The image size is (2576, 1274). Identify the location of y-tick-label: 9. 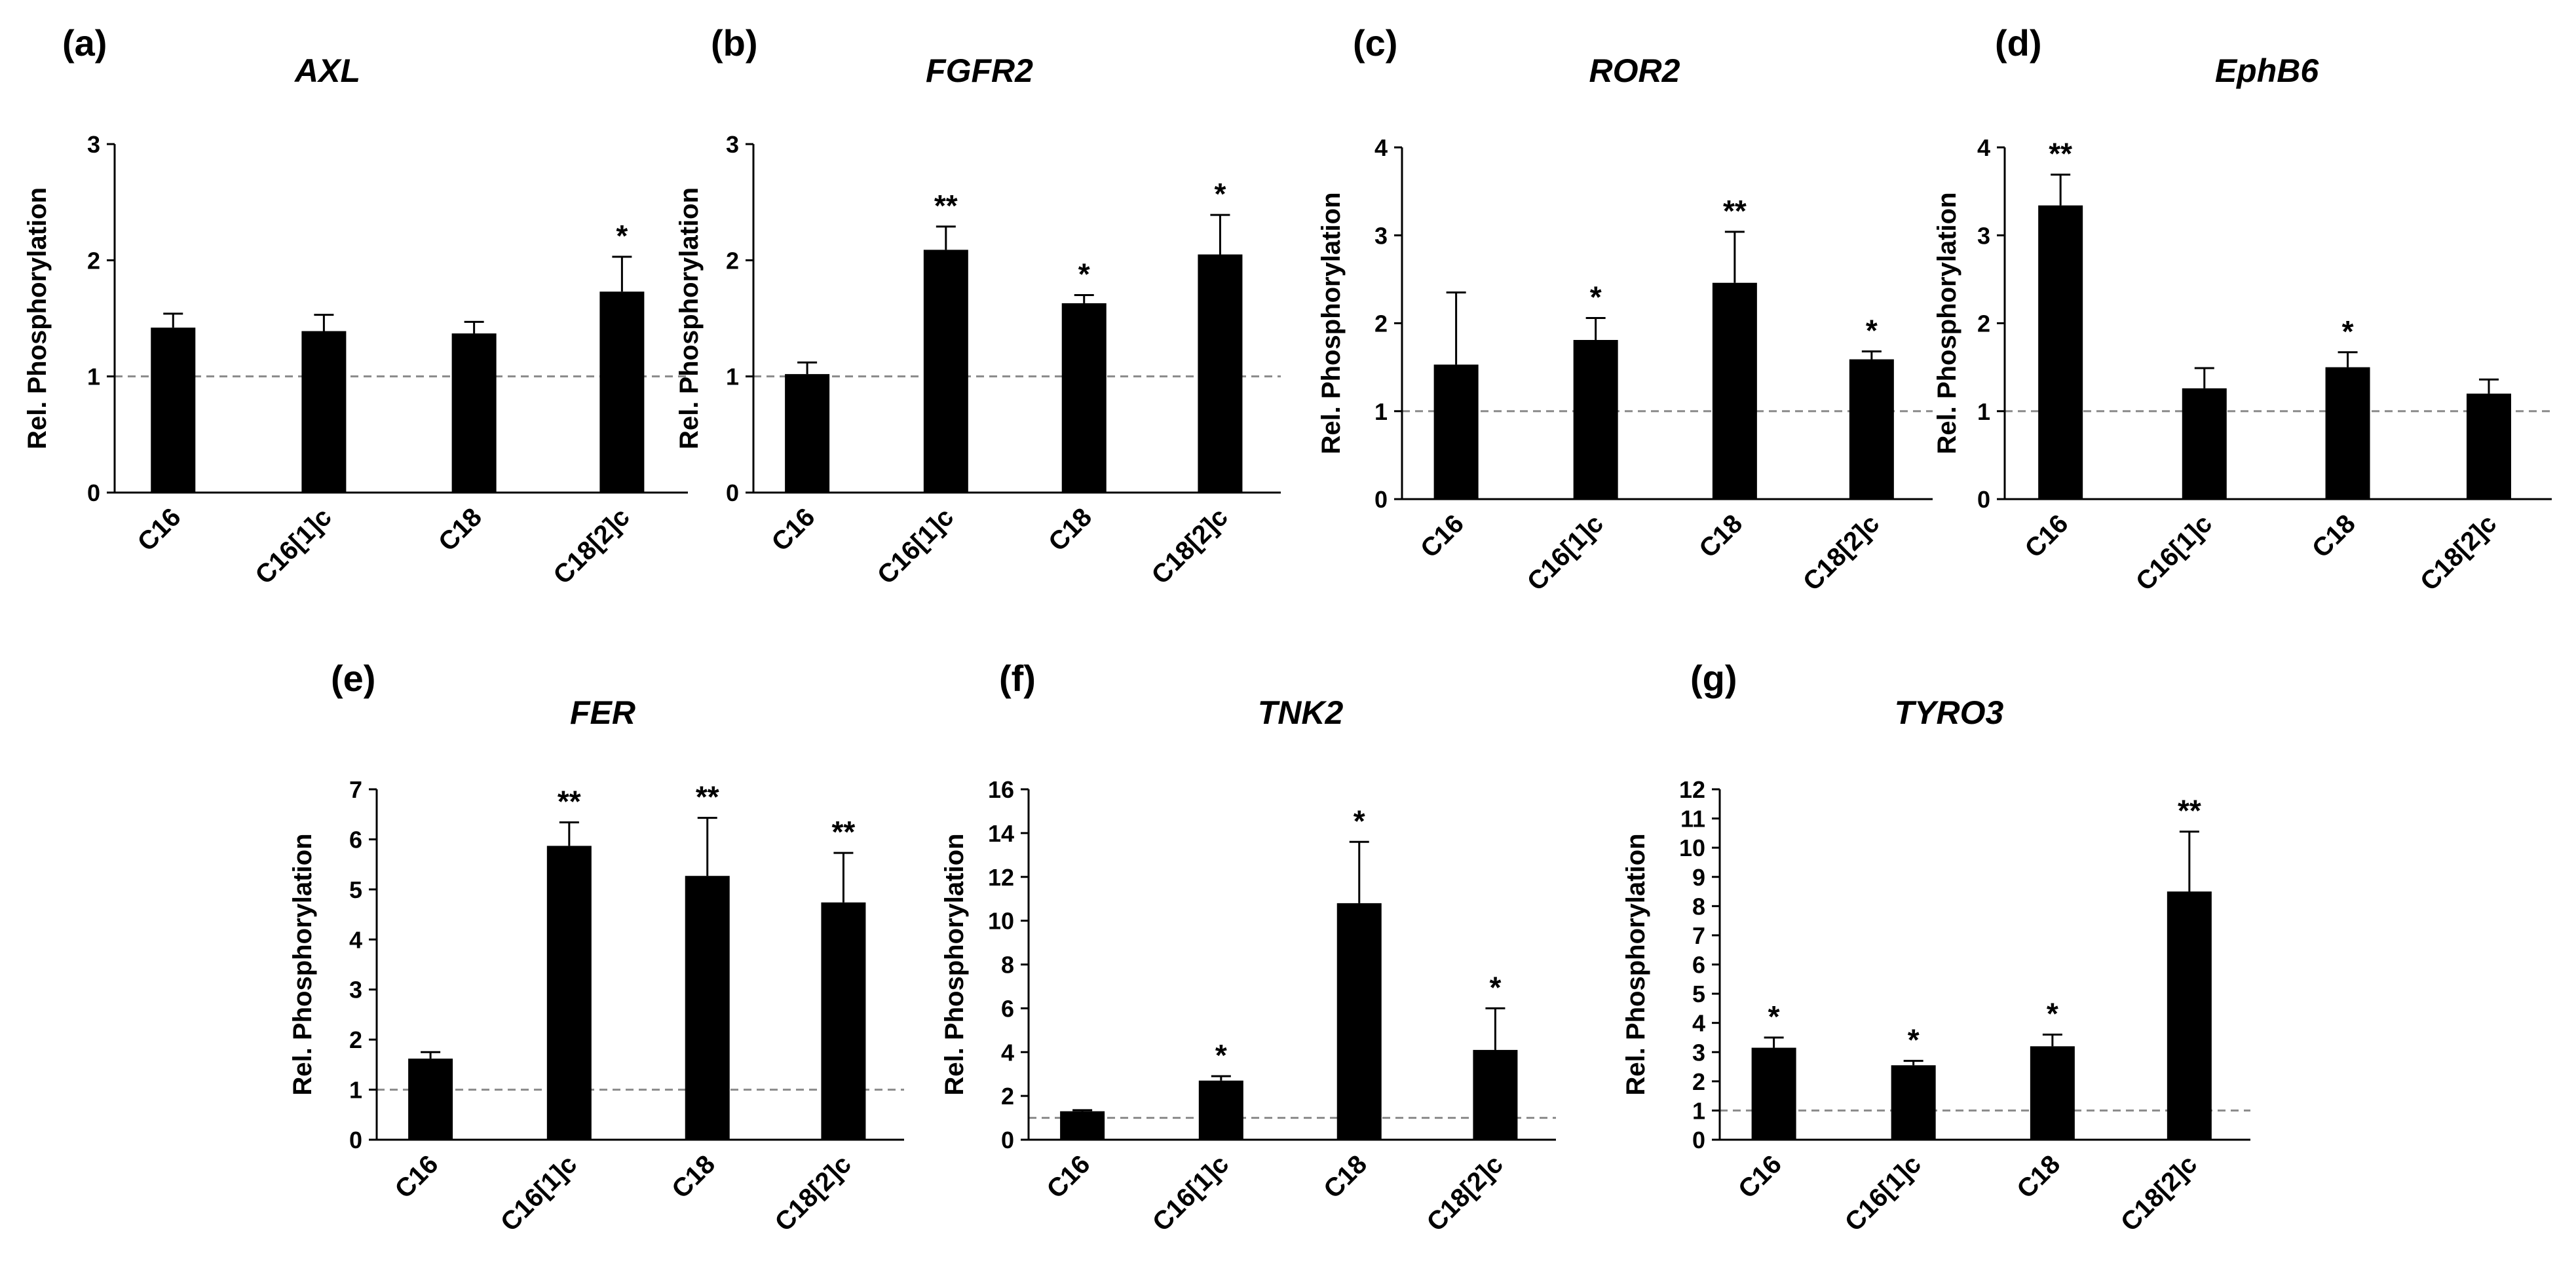
(1698, 877).